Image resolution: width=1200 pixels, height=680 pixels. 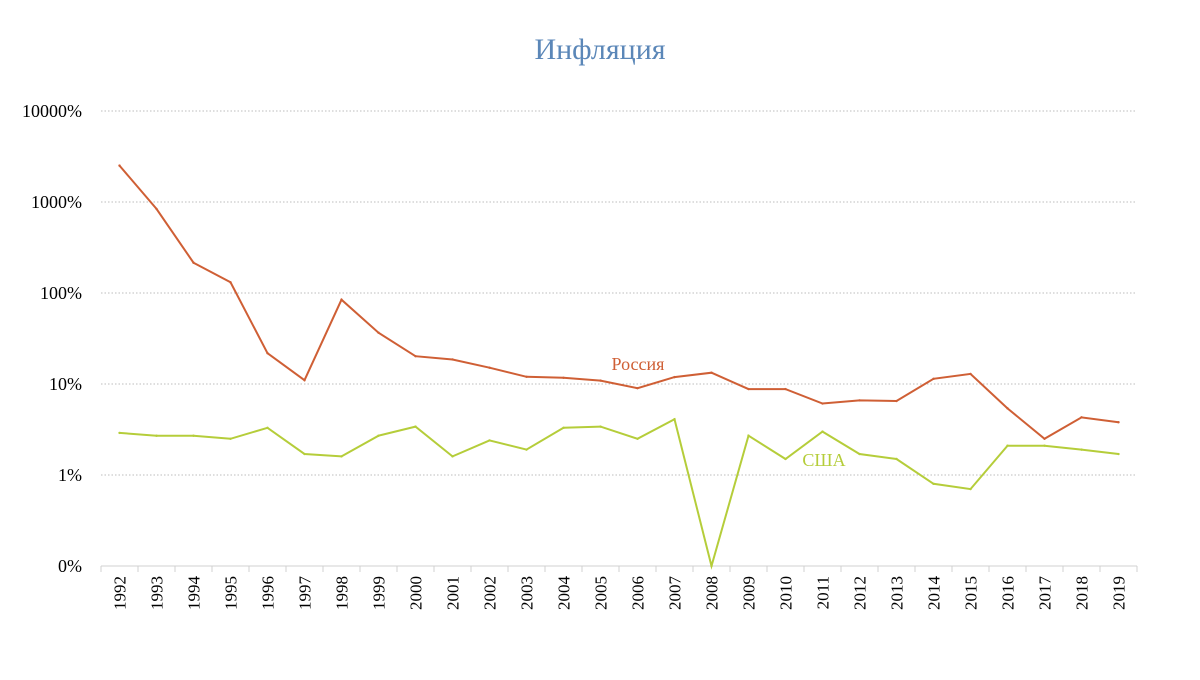 What do you see at coordinates (194, 593) in the screenshot?
I see `x-tick-label: 1994` at bounding box center [194, 593].